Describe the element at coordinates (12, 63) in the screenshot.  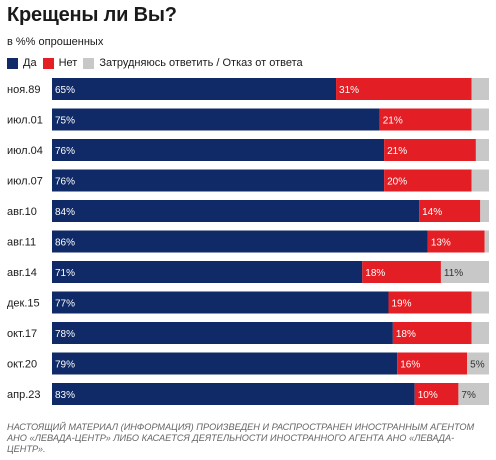
I see `legend-swatch-yes` at that location.